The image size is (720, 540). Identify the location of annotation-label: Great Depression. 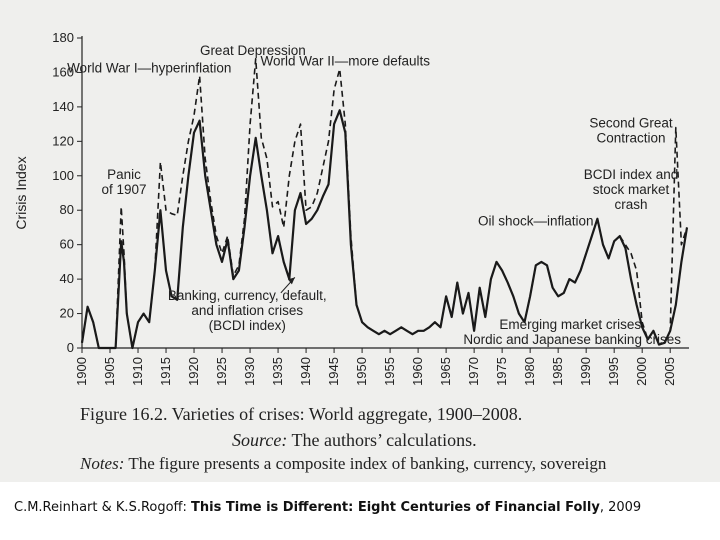
(253, 50).